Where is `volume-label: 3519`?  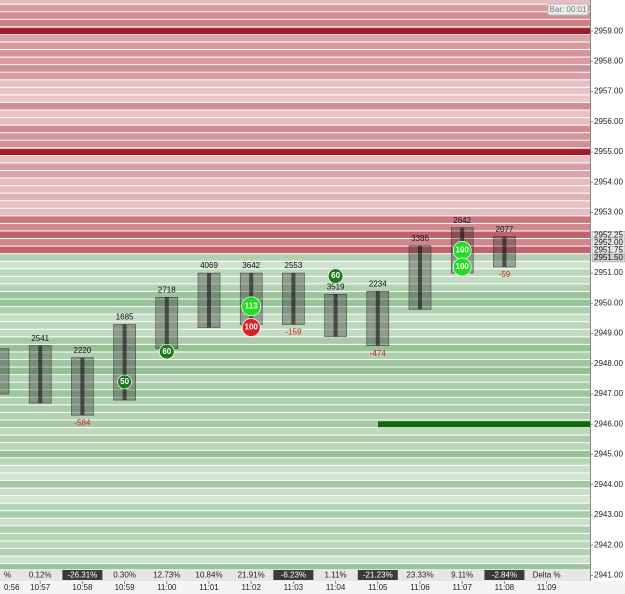
volume-label: 3519 is located at coordinates (336, 286).